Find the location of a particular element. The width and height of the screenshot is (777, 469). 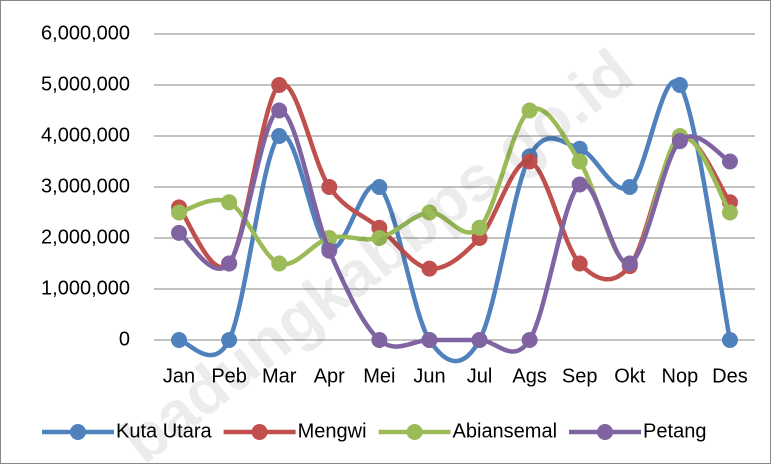

y-tick-label: 4,000,000 is located at coordinates (85, 135).